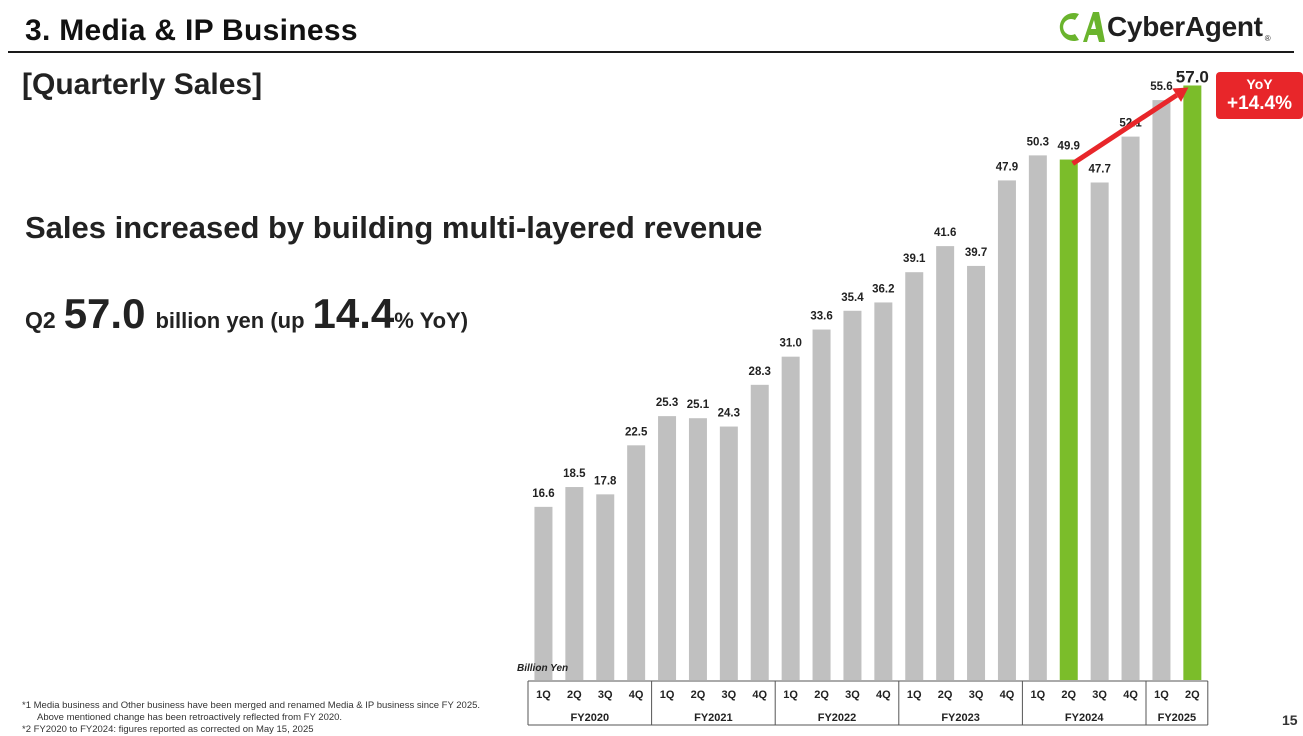  What do you see at coordinates (821, 317) in the screenshot?
I see `data-label: 33.6` at bounding box center [821, 317].